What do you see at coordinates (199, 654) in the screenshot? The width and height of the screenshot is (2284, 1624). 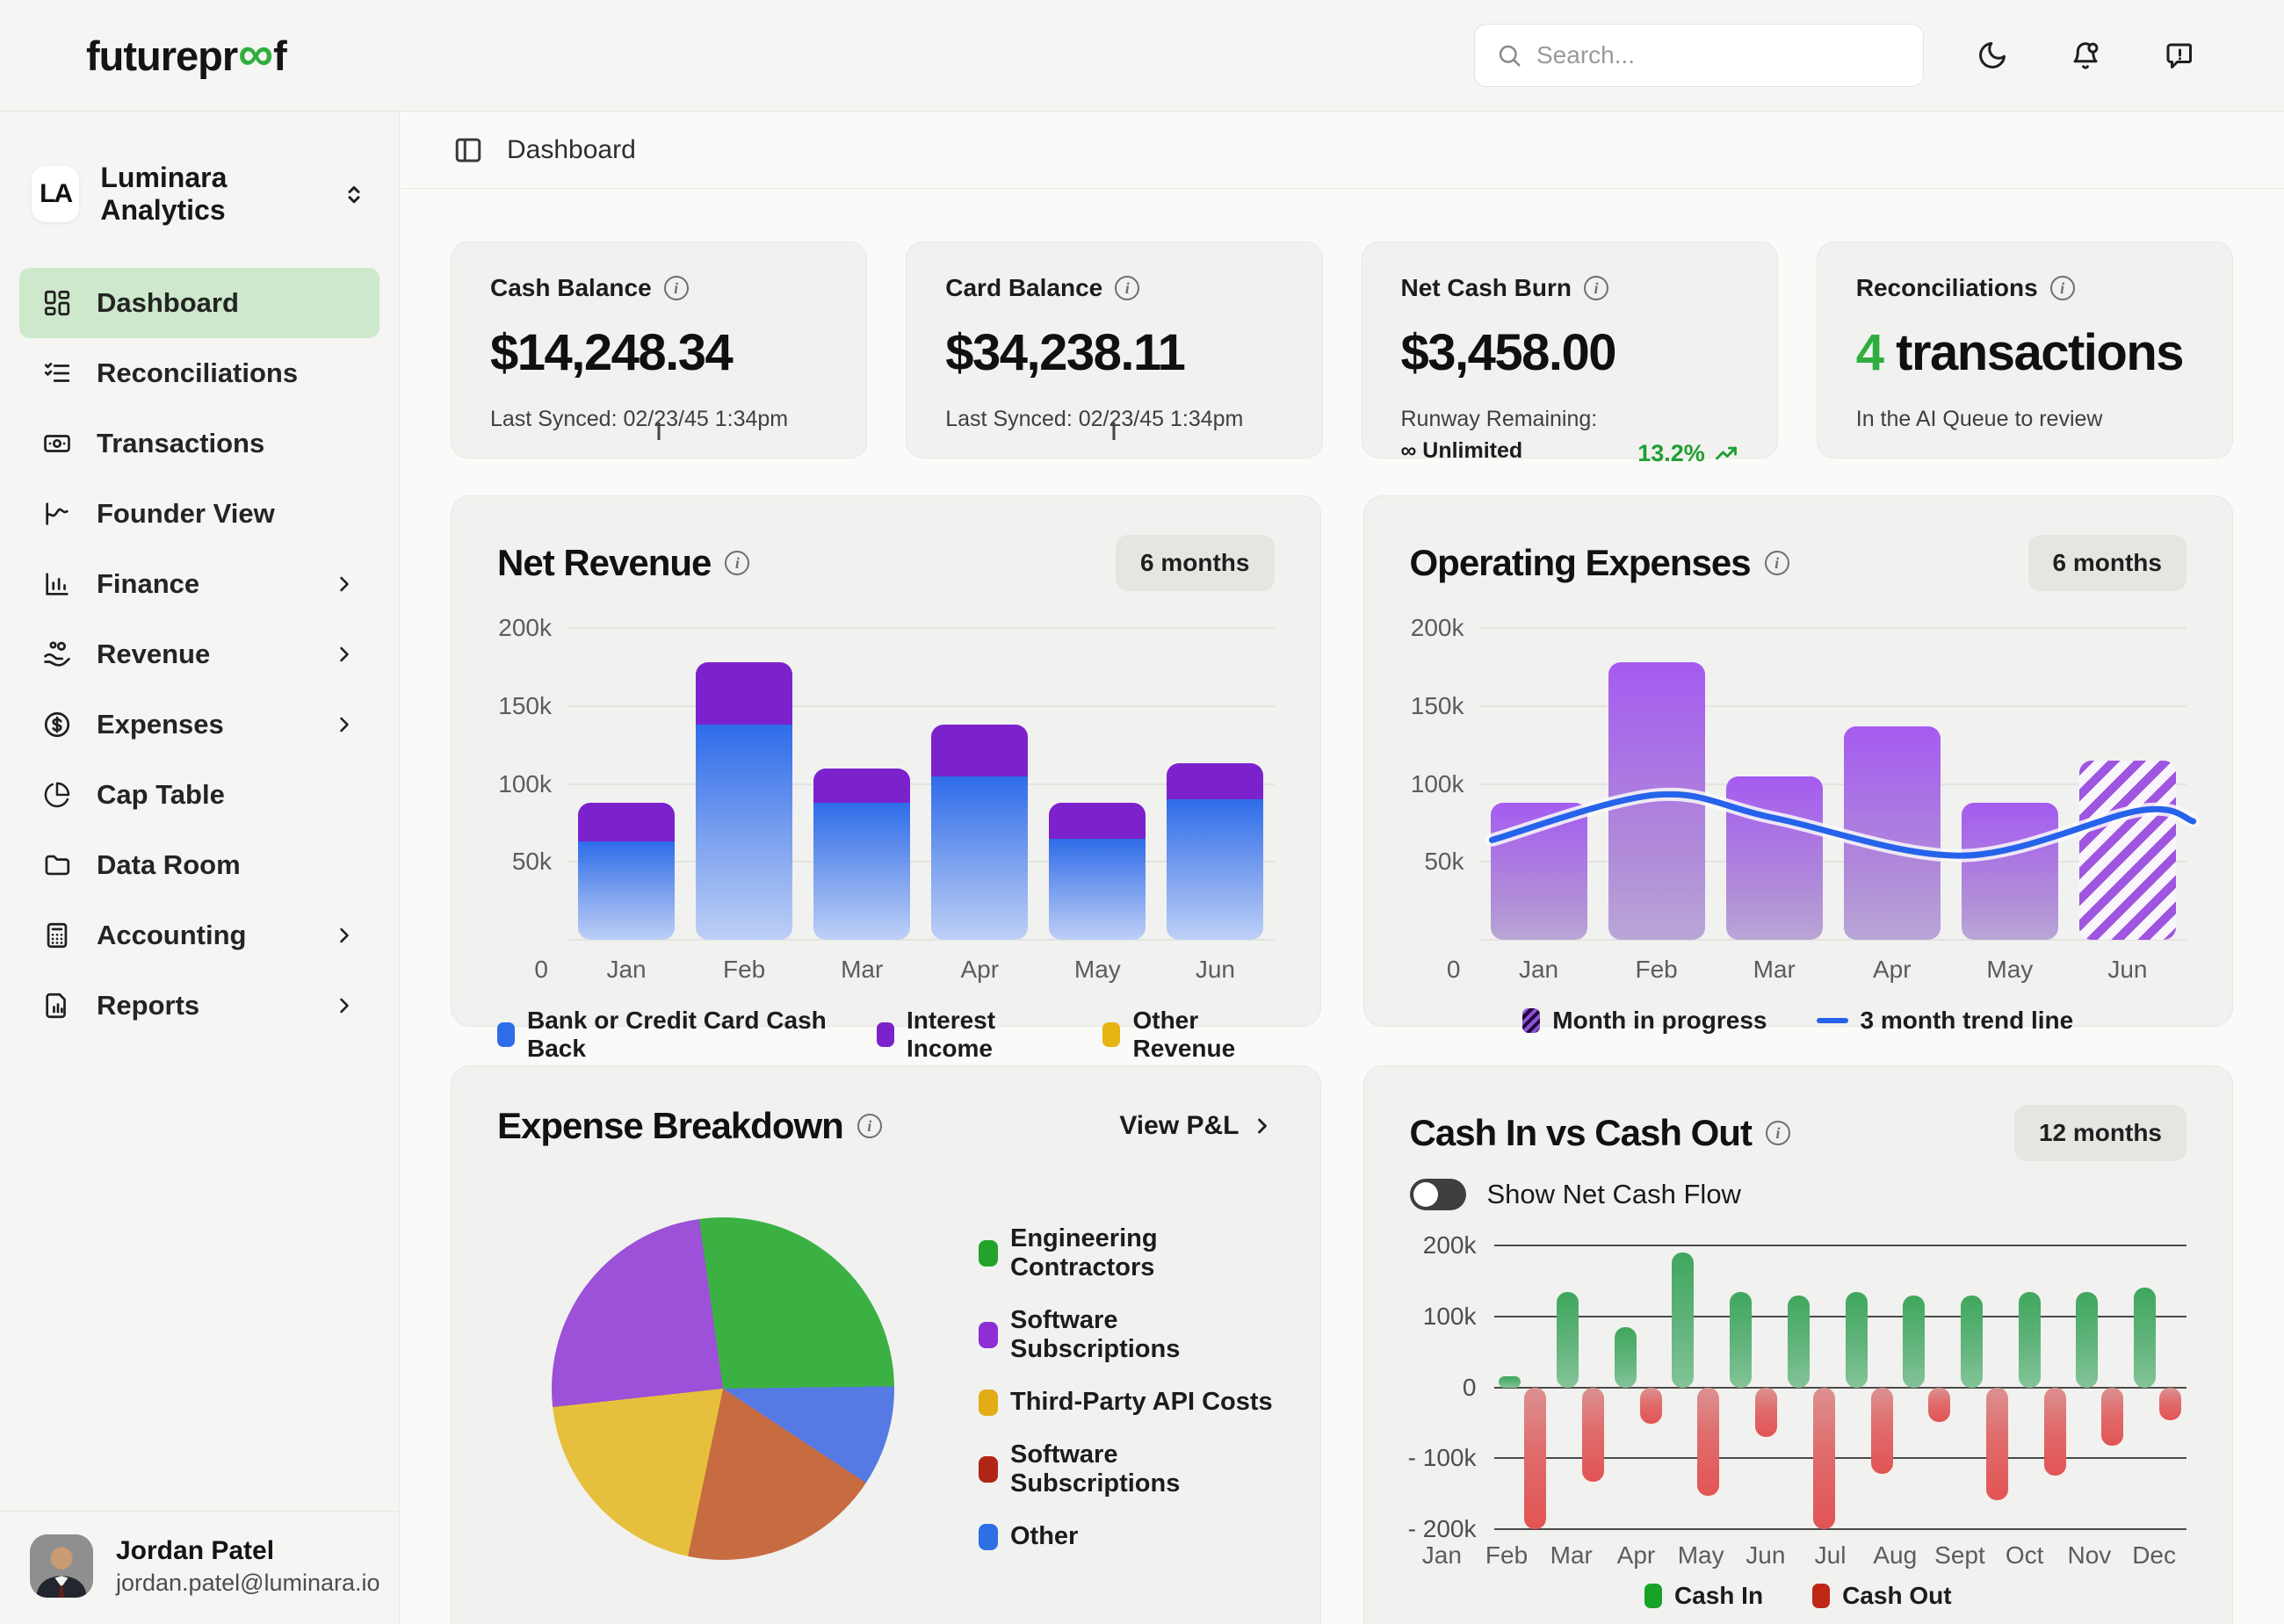 I see `sidebar-item-revenue: Revenue` at bounding box center [199, 654].